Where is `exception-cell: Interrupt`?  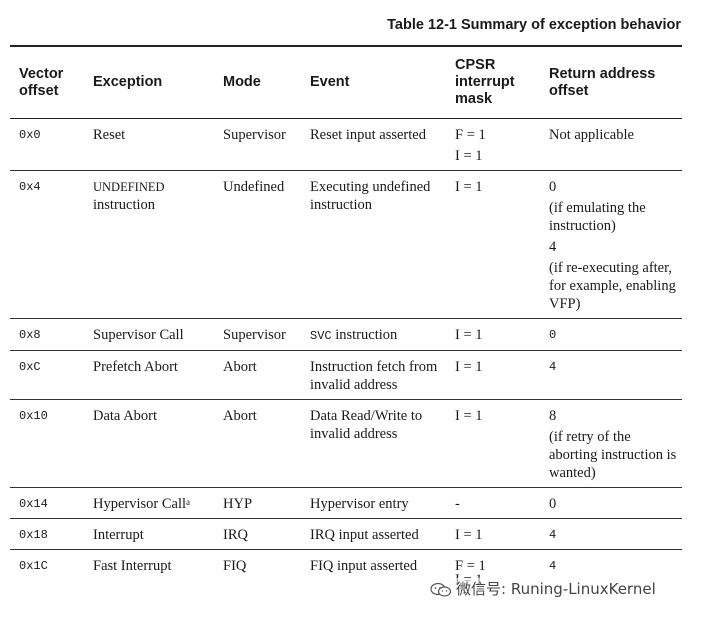 exception-cell: Interrupt is located at coordinates (118, 535).